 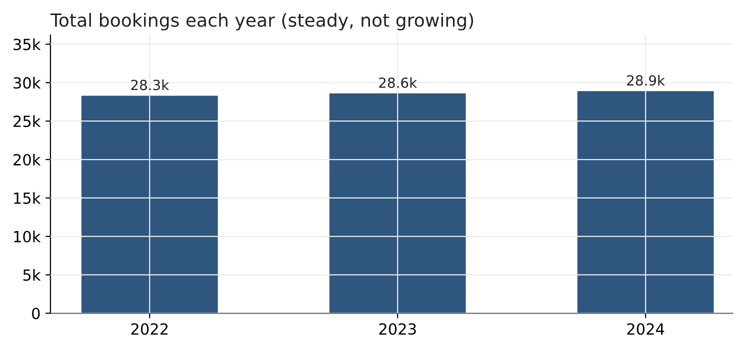 I want to click on y-tick-label: 20k, so click(x=27, y=160).